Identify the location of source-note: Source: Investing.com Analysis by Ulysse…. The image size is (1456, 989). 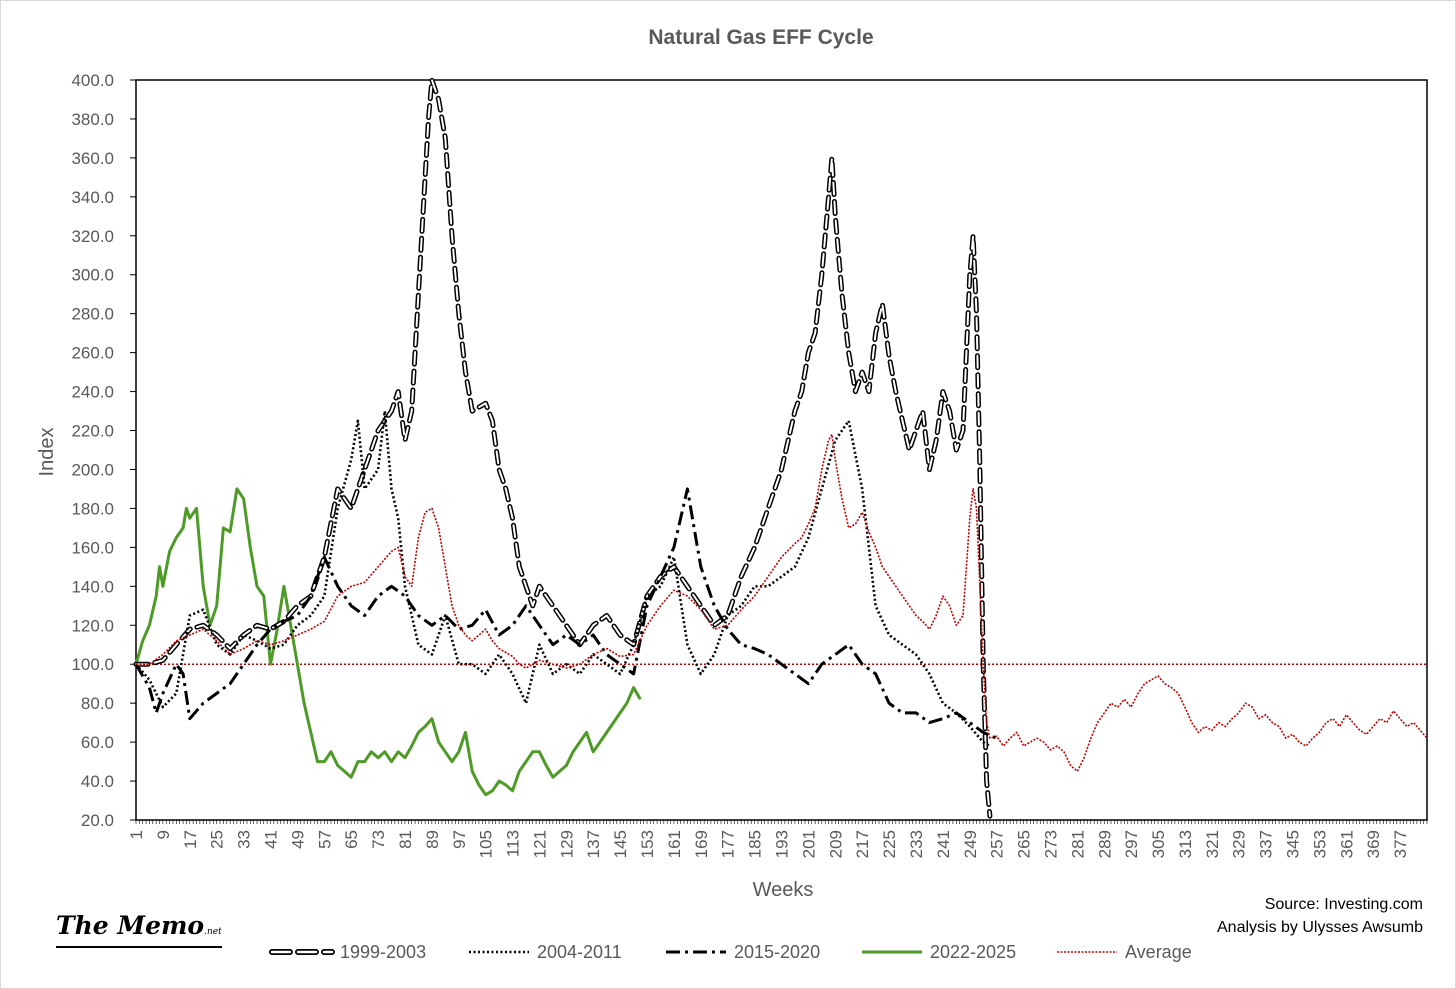
(1320, 916).